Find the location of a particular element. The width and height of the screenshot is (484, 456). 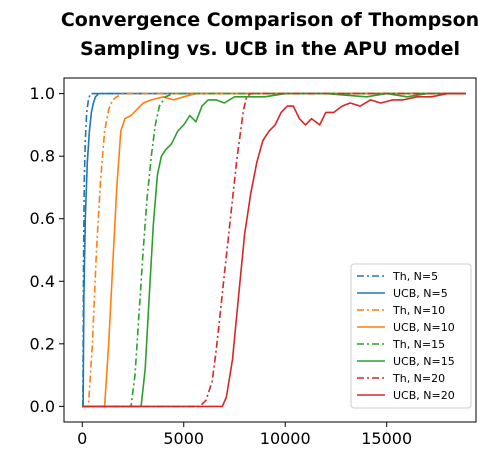

y-tick-label-3: 0.4 is located at coordinates (42, 281).